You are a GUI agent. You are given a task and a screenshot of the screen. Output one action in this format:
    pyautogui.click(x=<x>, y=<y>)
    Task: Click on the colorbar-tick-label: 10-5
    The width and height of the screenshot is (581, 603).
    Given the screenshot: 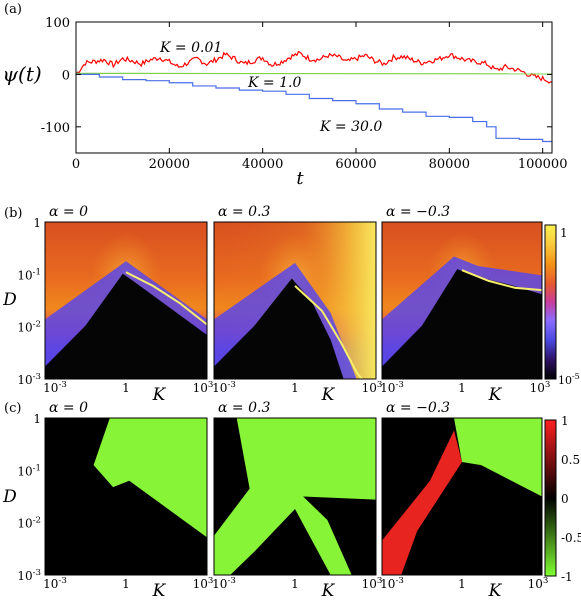 What is the action you would take?
    pyautogui.click(x=569, y=379)
    